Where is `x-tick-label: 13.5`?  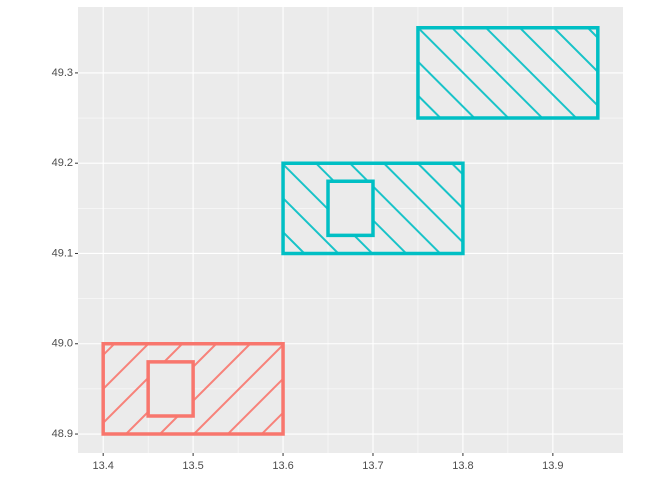
x-tick-label: 13.5 is located at coordinates (192, 466).